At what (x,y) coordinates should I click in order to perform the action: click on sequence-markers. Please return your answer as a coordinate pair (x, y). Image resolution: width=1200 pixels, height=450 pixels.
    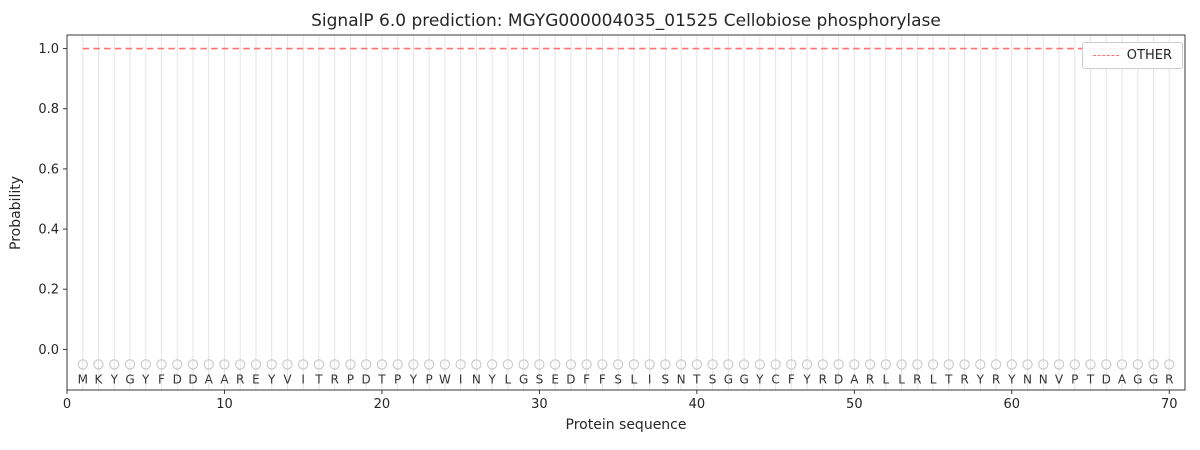
    Looking at the image, I should click on (626, 364).